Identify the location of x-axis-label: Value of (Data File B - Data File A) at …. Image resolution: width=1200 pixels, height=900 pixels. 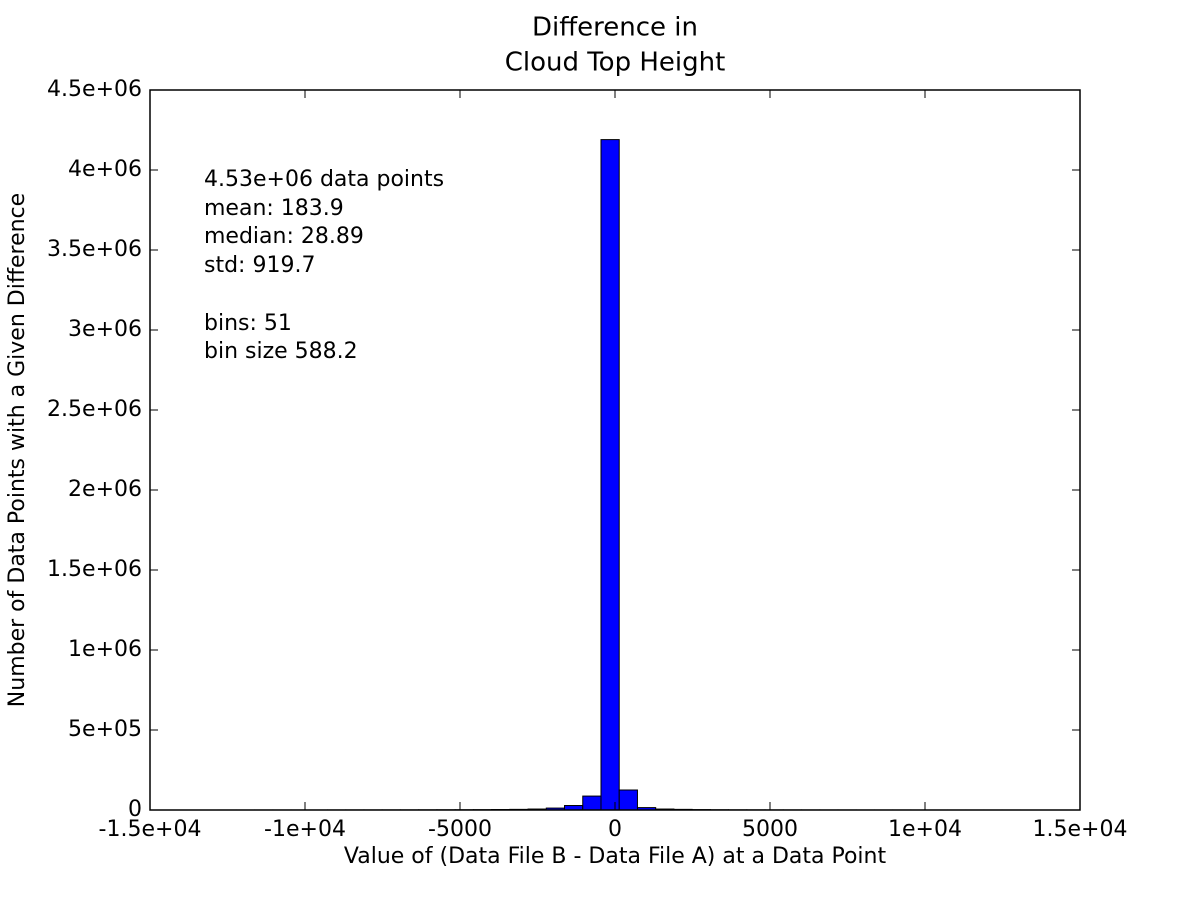
(615, 856).